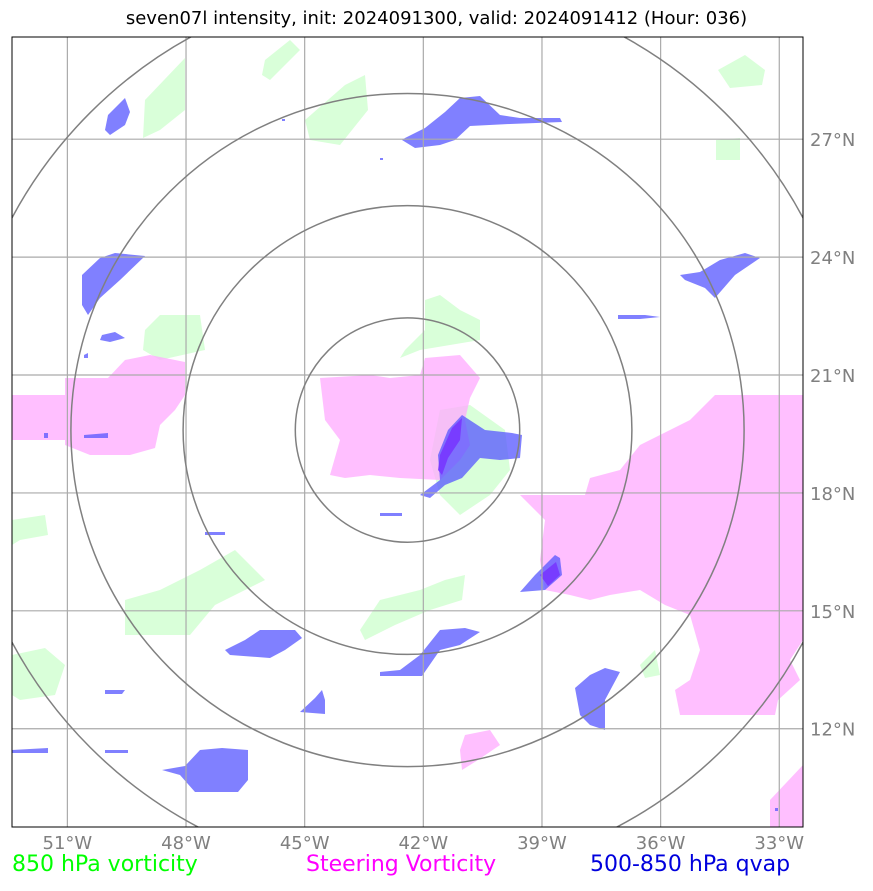 This screenshot has width=873, height=891. What do you see at coordinates (832, 612) in the screenshot?
I see `latitude-tick-label: 15°N` at bounding box center [832, 612].